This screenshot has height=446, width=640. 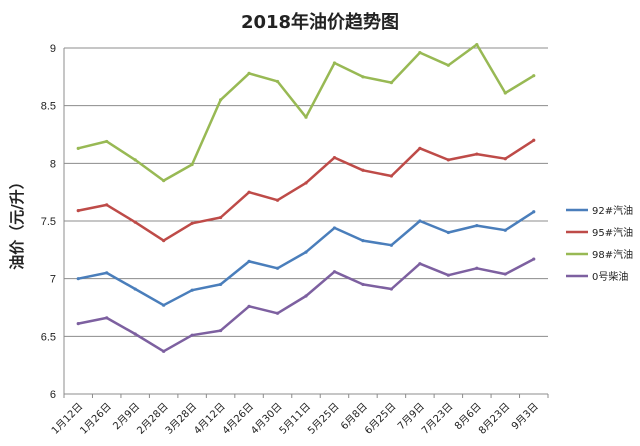 What do you see at coordinates (323, 419) in the screenshot?
I see `x-tick-label: 5月25日` at bounding box center [323, 419].